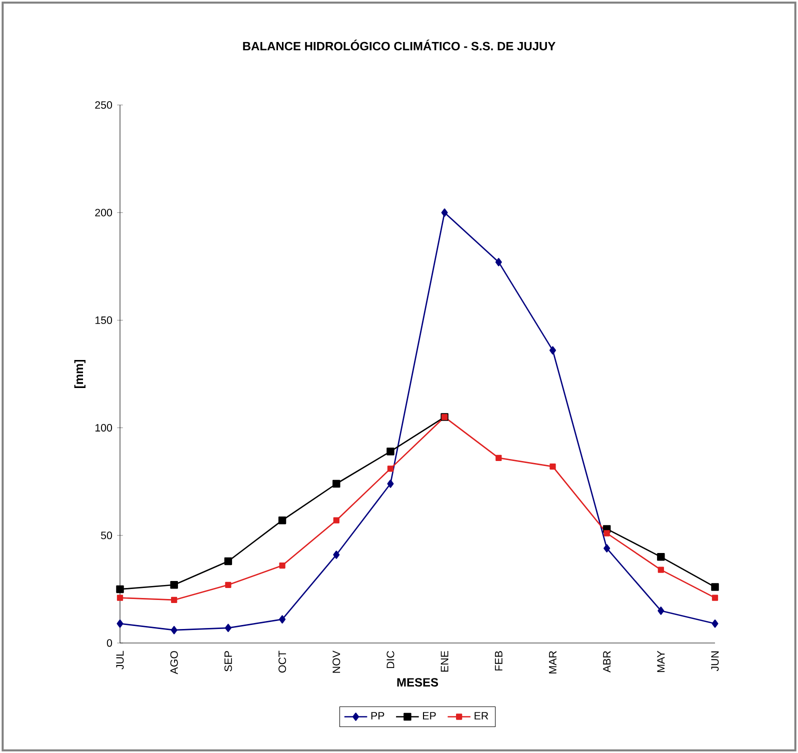 This screenshot has width=798, height=753. Describe the element at coordinates (417, 682) in the screenshot. I see `x-axis-title: MESES` at that location.